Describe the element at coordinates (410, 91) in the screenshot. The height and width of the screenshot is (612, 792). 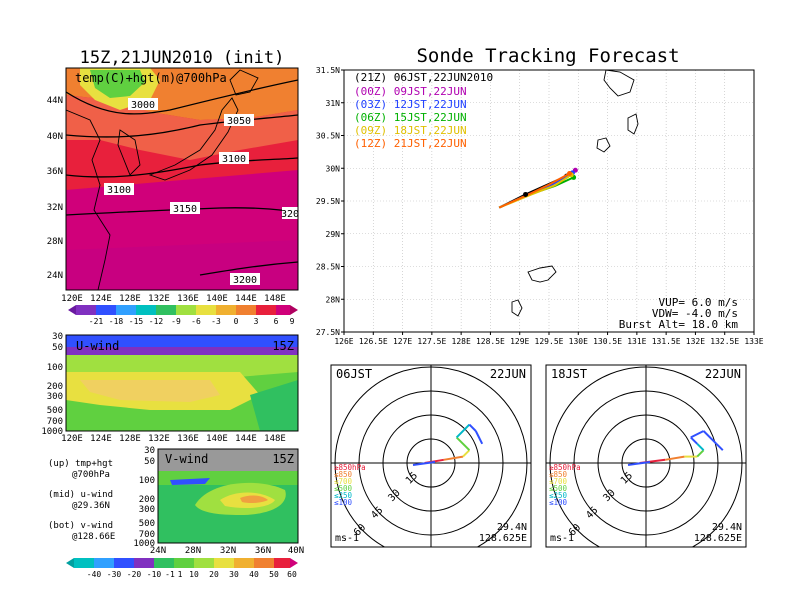
I see `legend-entry-00z: (00Z) 09JST,22JUN` at that location.